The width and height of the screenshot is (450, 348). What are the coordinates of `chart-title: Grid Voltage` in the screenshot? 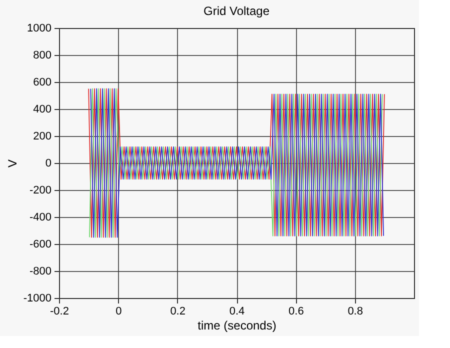 It's located at (236, 11).